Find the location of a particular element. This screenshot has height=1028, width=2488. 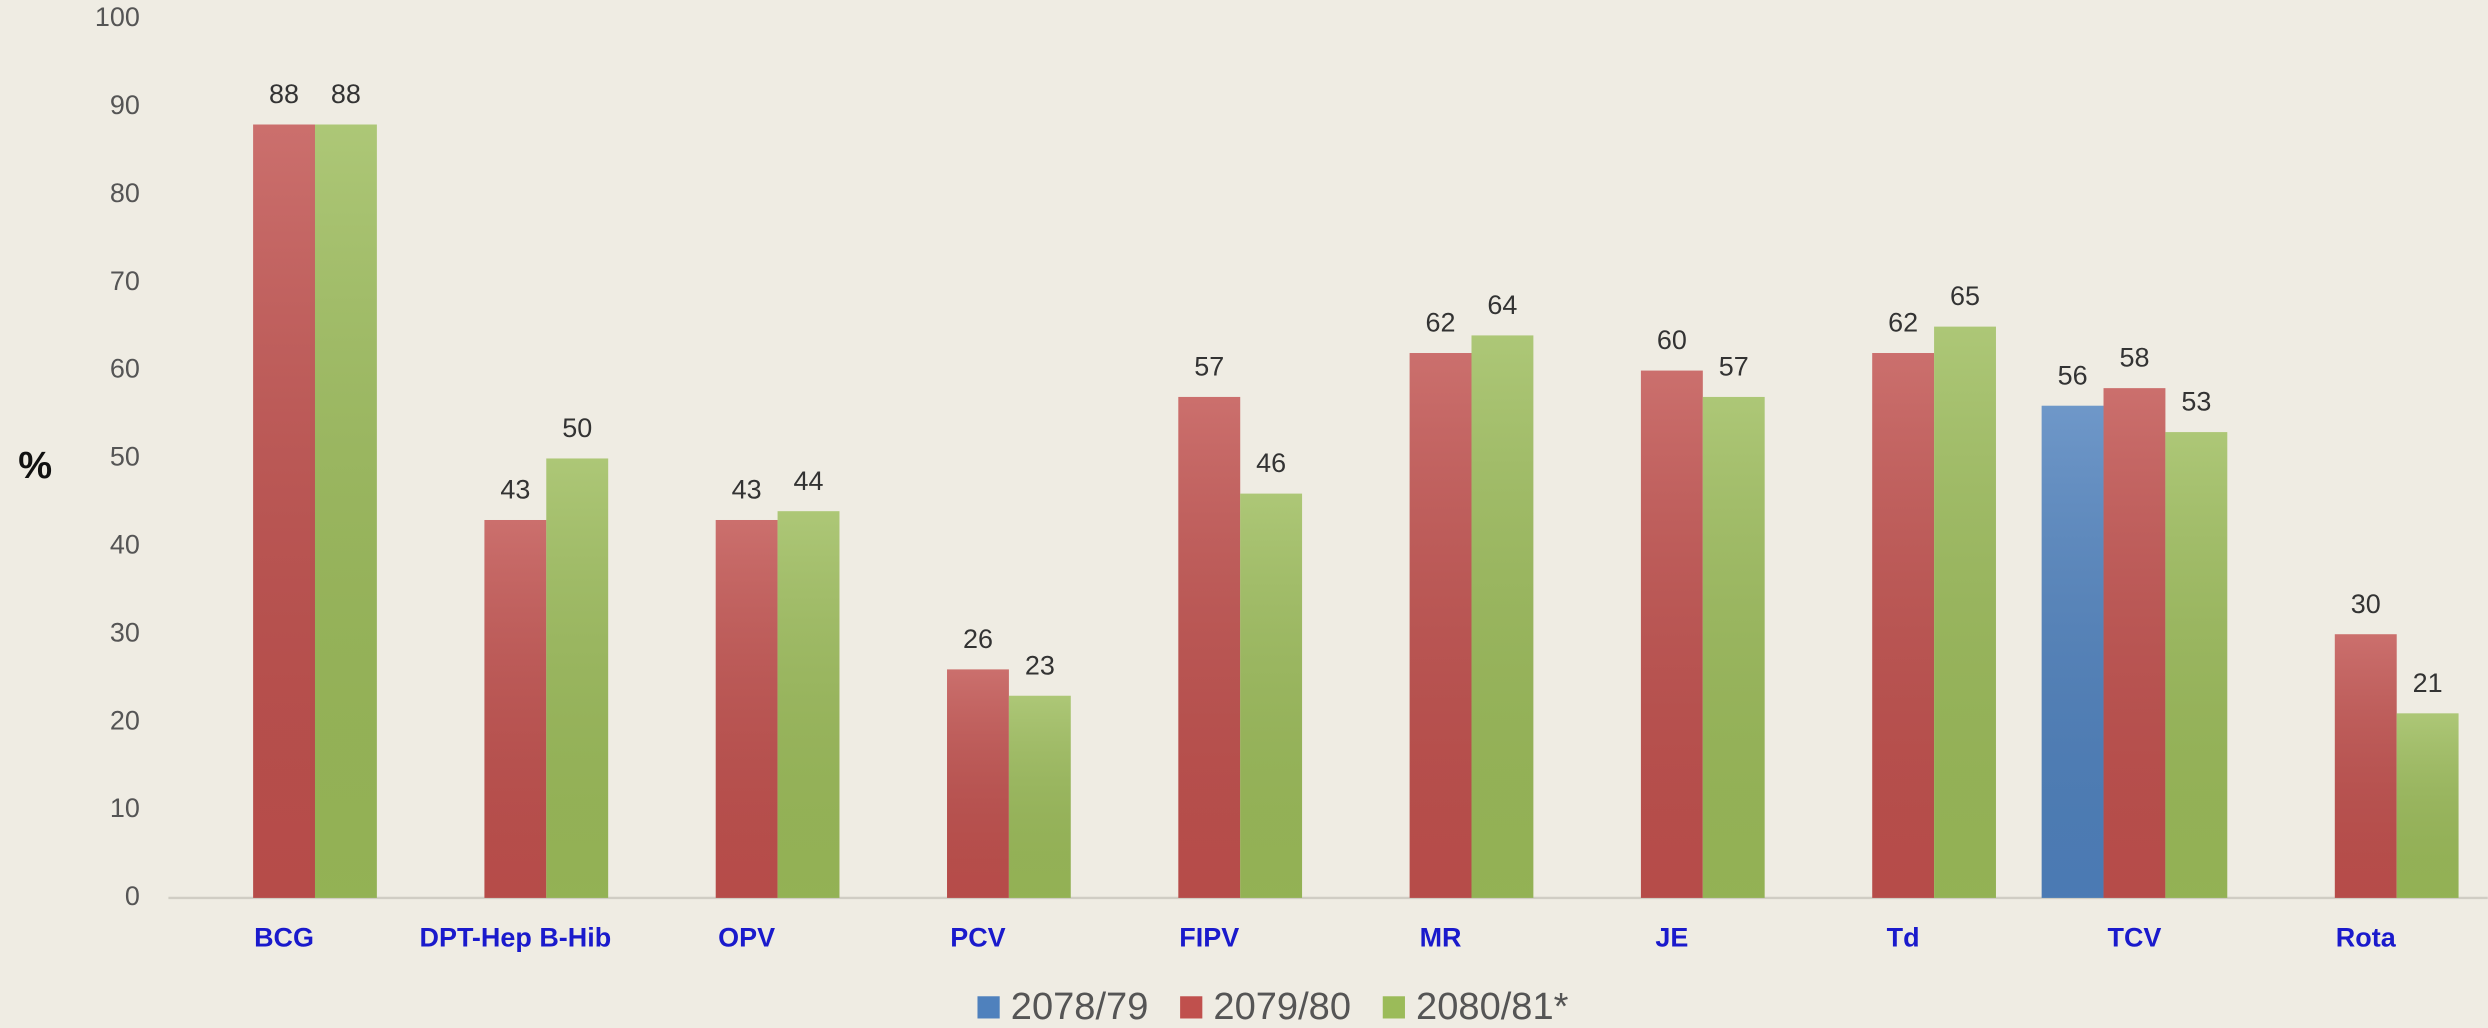

legend-label: 2079/80 is located at coordinates (1282, 1007).